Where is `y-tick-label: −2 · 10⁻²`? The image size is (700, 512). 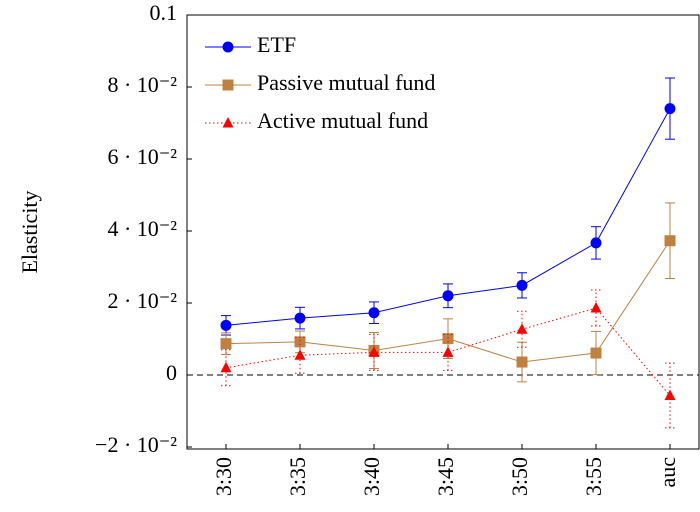
y-tick-label: −2 · 10⁻² is located at coordinates (136, 444).